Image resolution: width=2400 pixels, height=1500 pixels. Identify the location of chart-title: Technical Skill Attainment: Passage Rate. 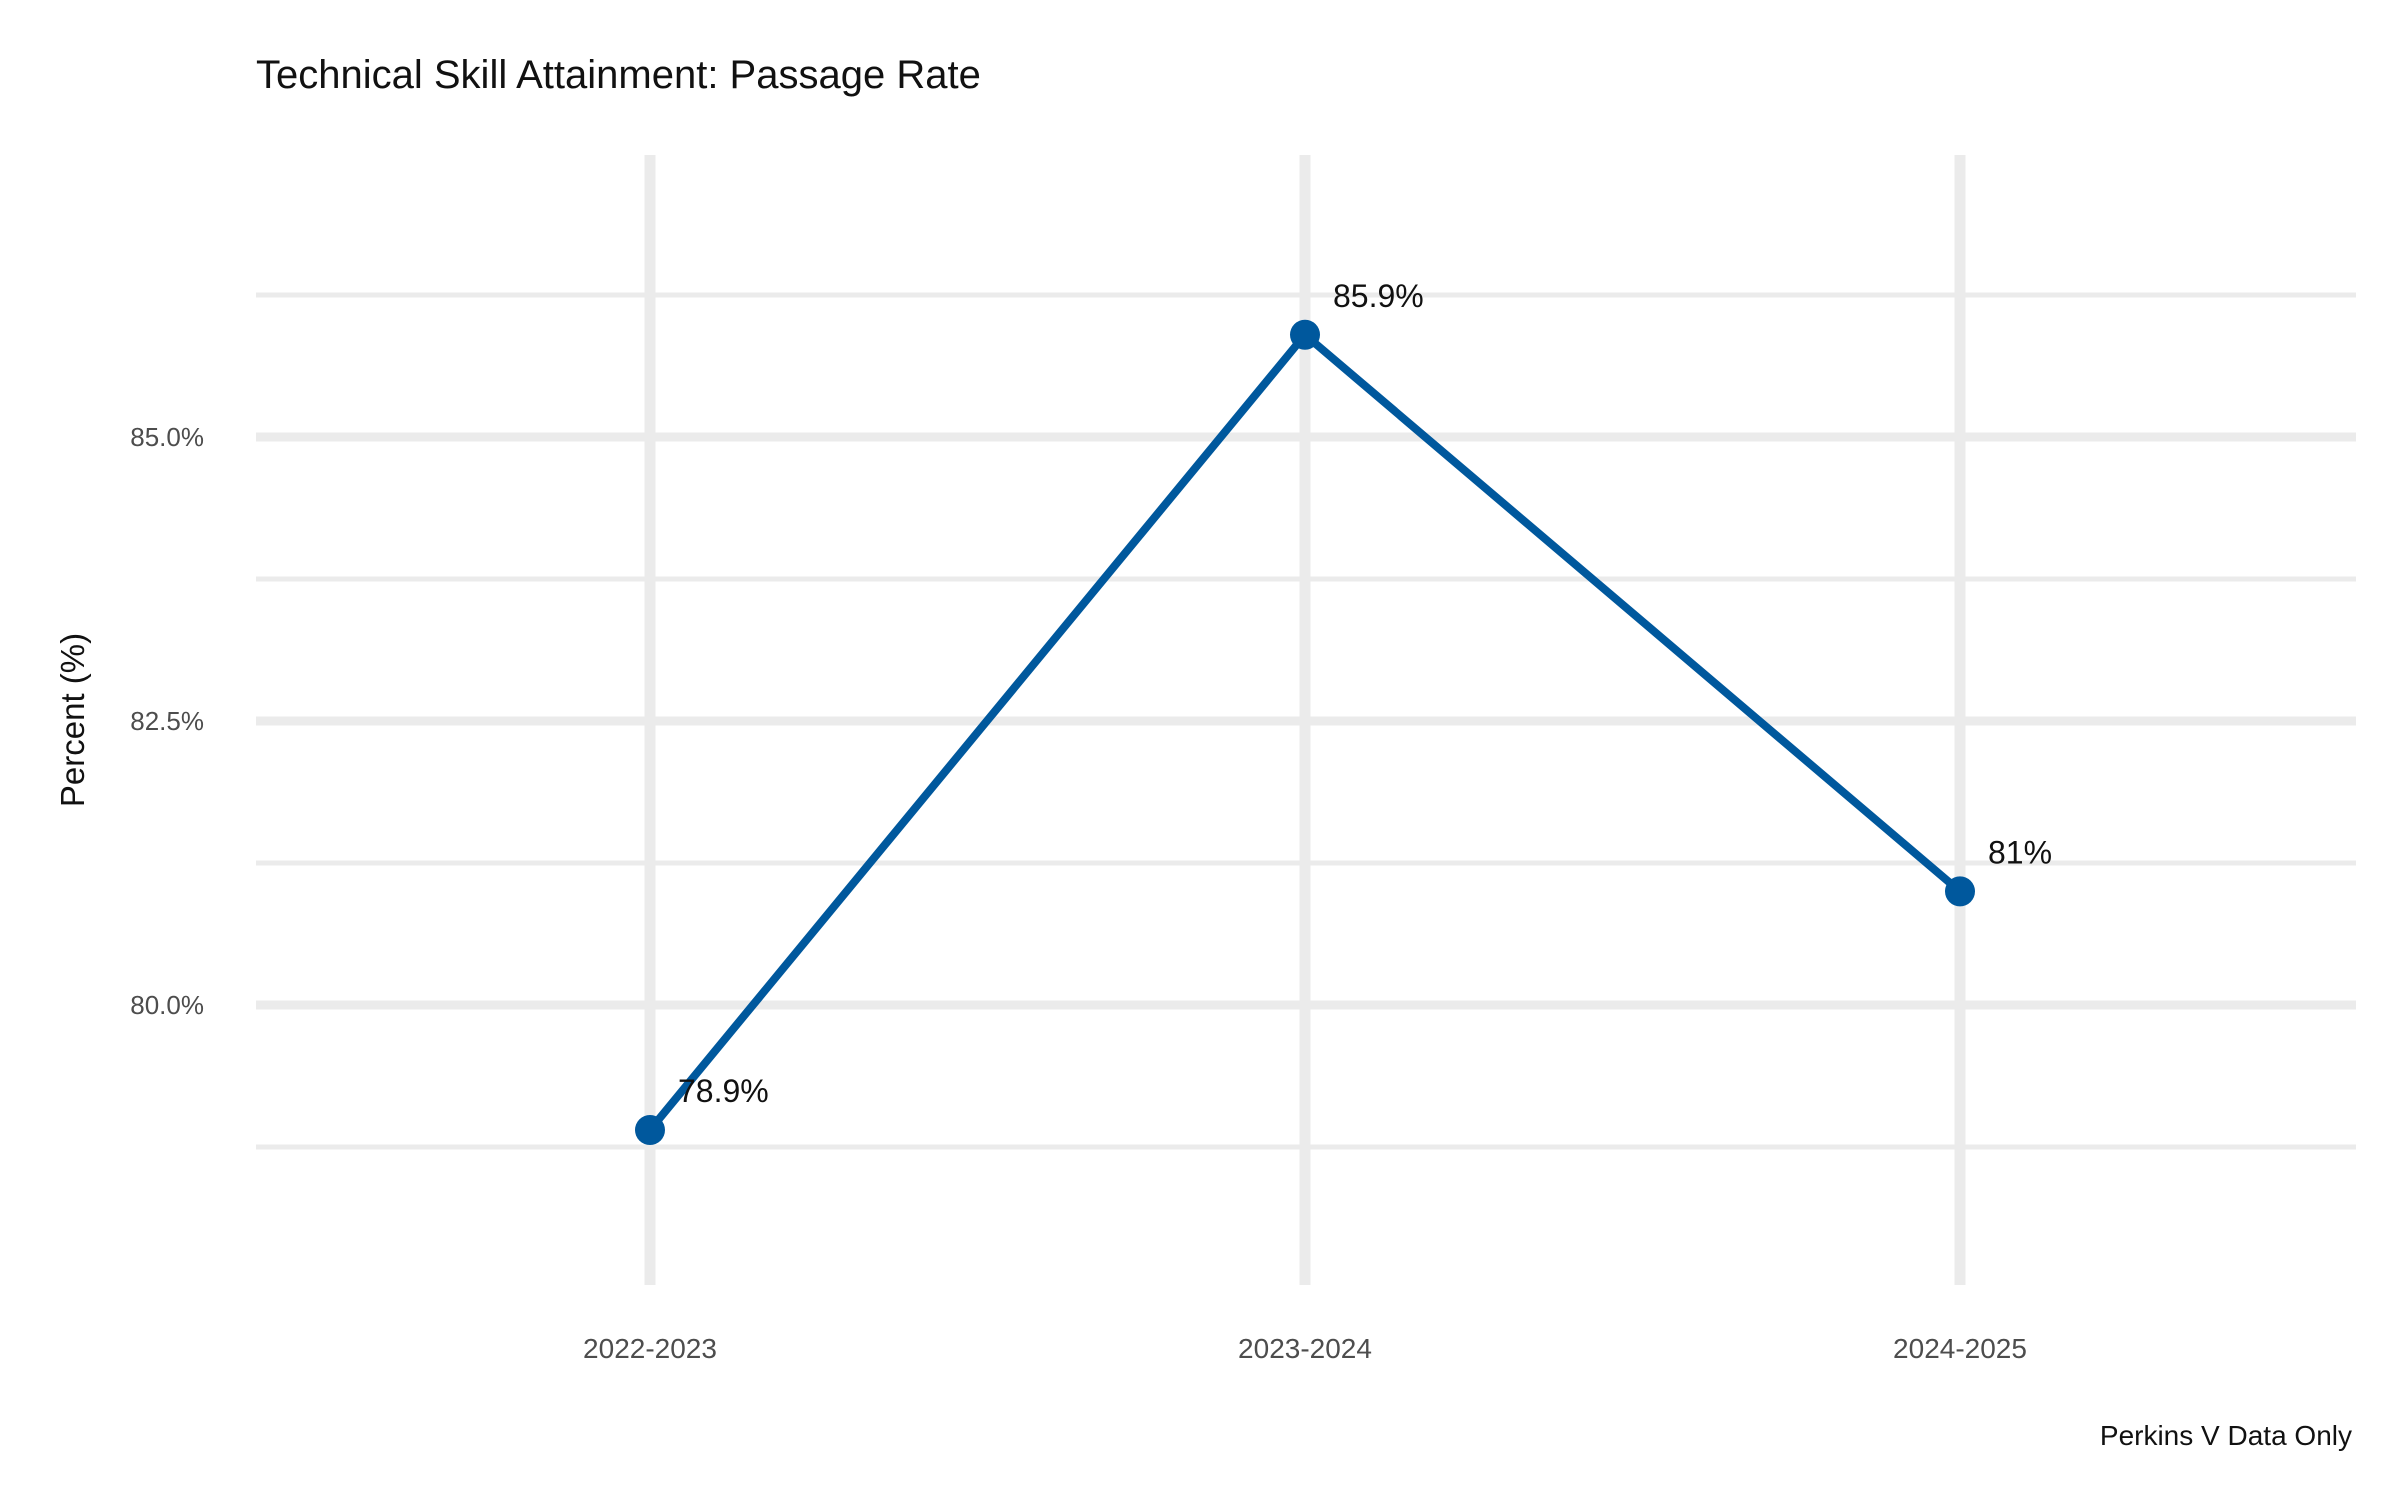
(618, 75).